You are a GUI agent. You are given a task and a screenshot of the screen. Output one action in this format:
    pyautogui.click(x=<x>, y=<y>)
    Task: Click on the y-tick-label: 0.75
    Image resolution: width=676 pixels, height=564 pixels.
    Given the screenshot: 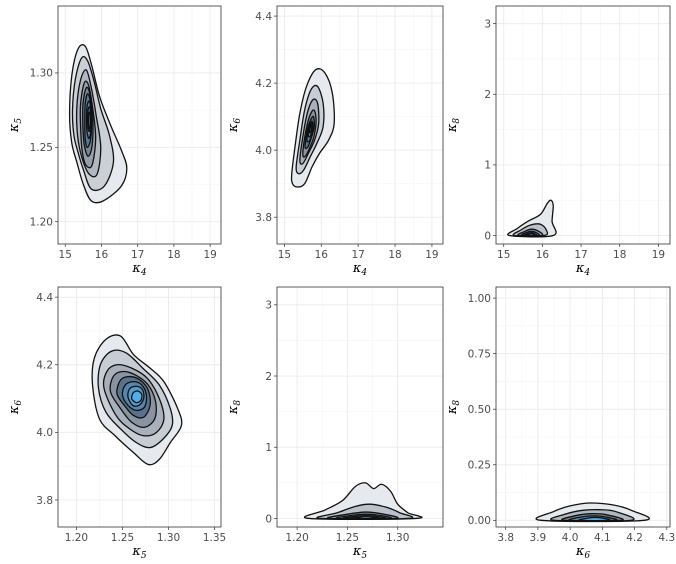 What is the action you would take?
    pyautogui.click(x=479, y=354)
    